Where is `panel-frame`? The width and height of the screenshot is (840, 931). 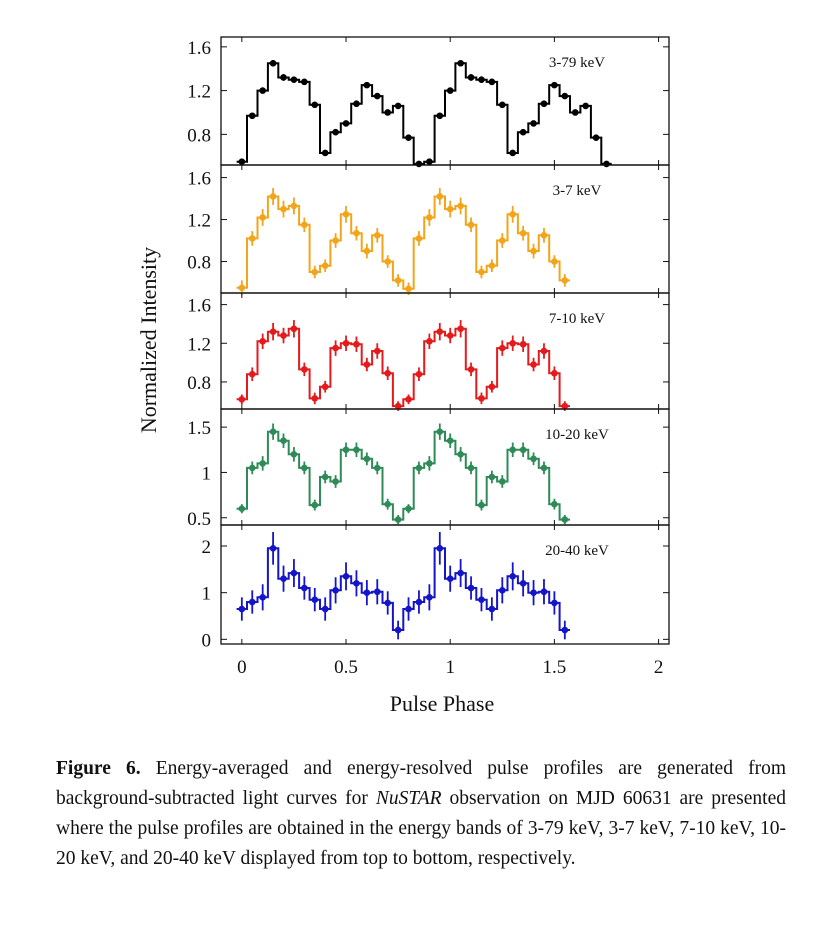
panel-frame is located at coordinates (445, 584).